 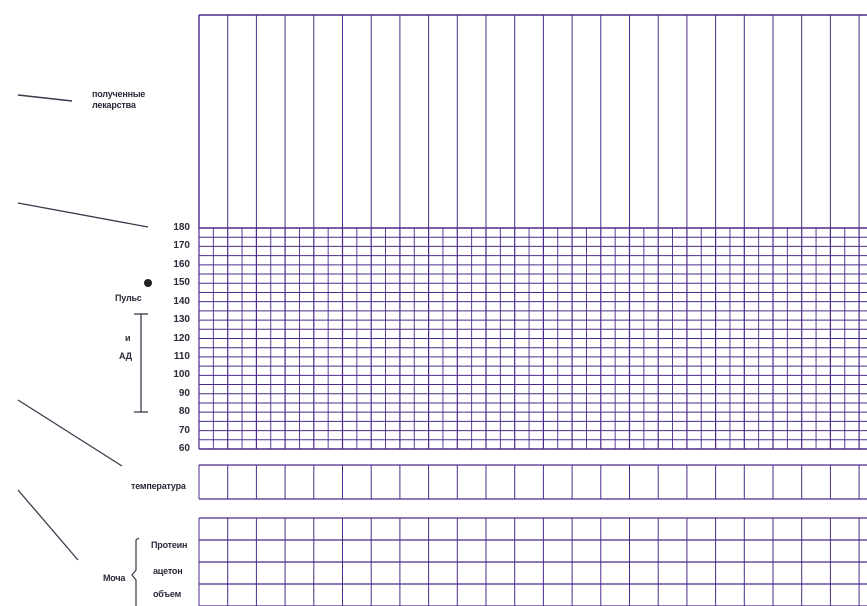 I want to click on pointer-line-pulse, so click(x=83, y=215).